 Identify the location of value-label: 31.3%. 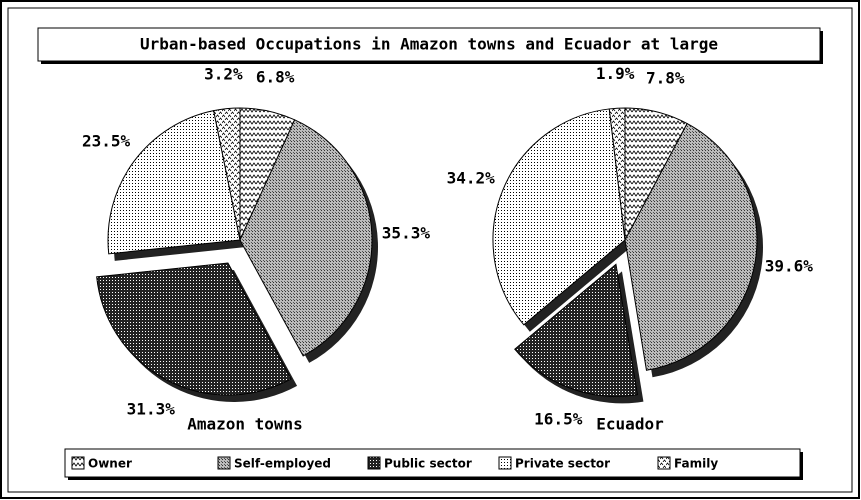
(151, 409).